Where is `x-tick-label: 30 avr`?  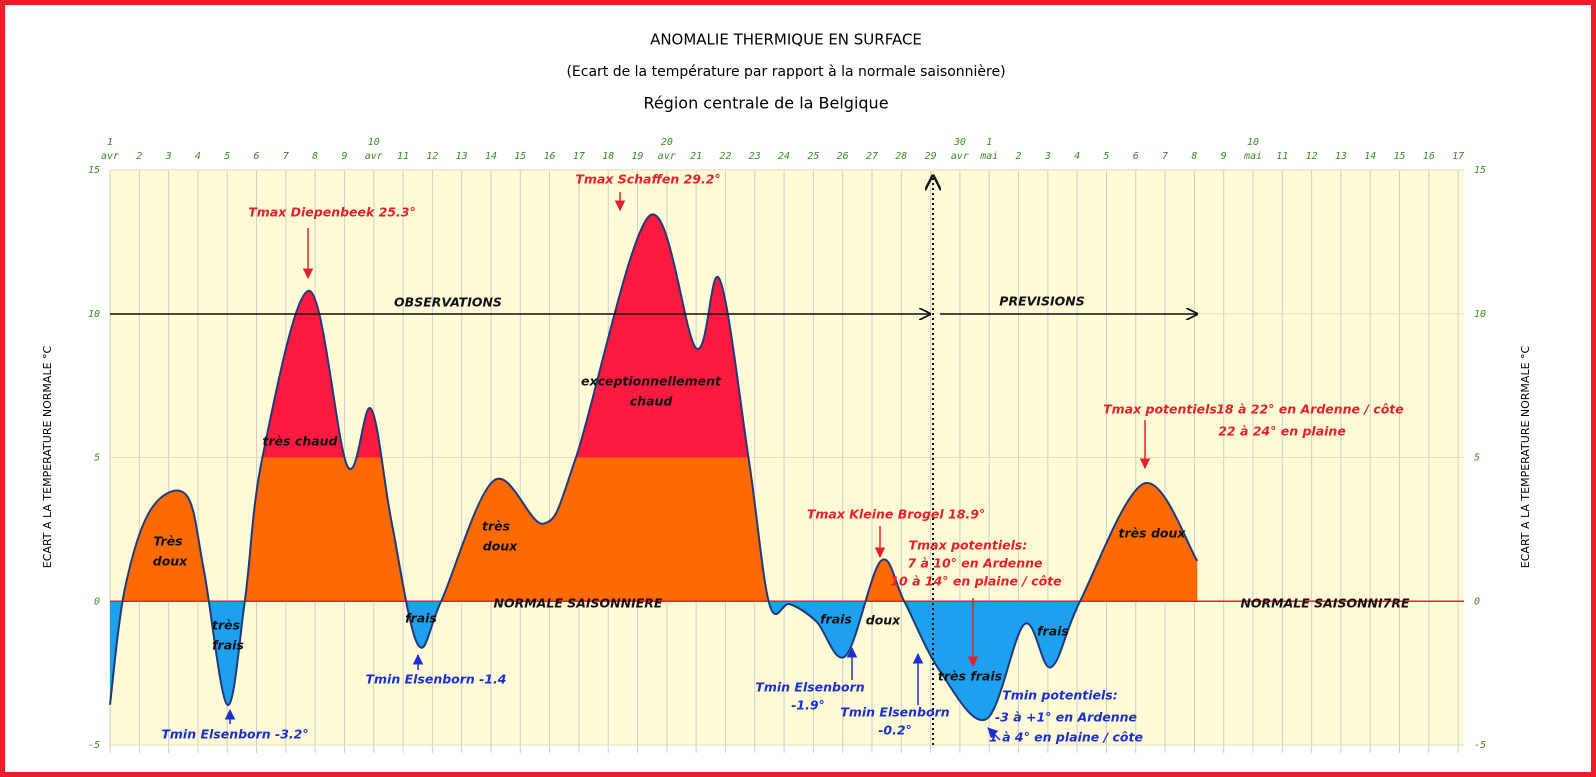 x-tick-label: 30 avr is located at coordinates (960, 149).